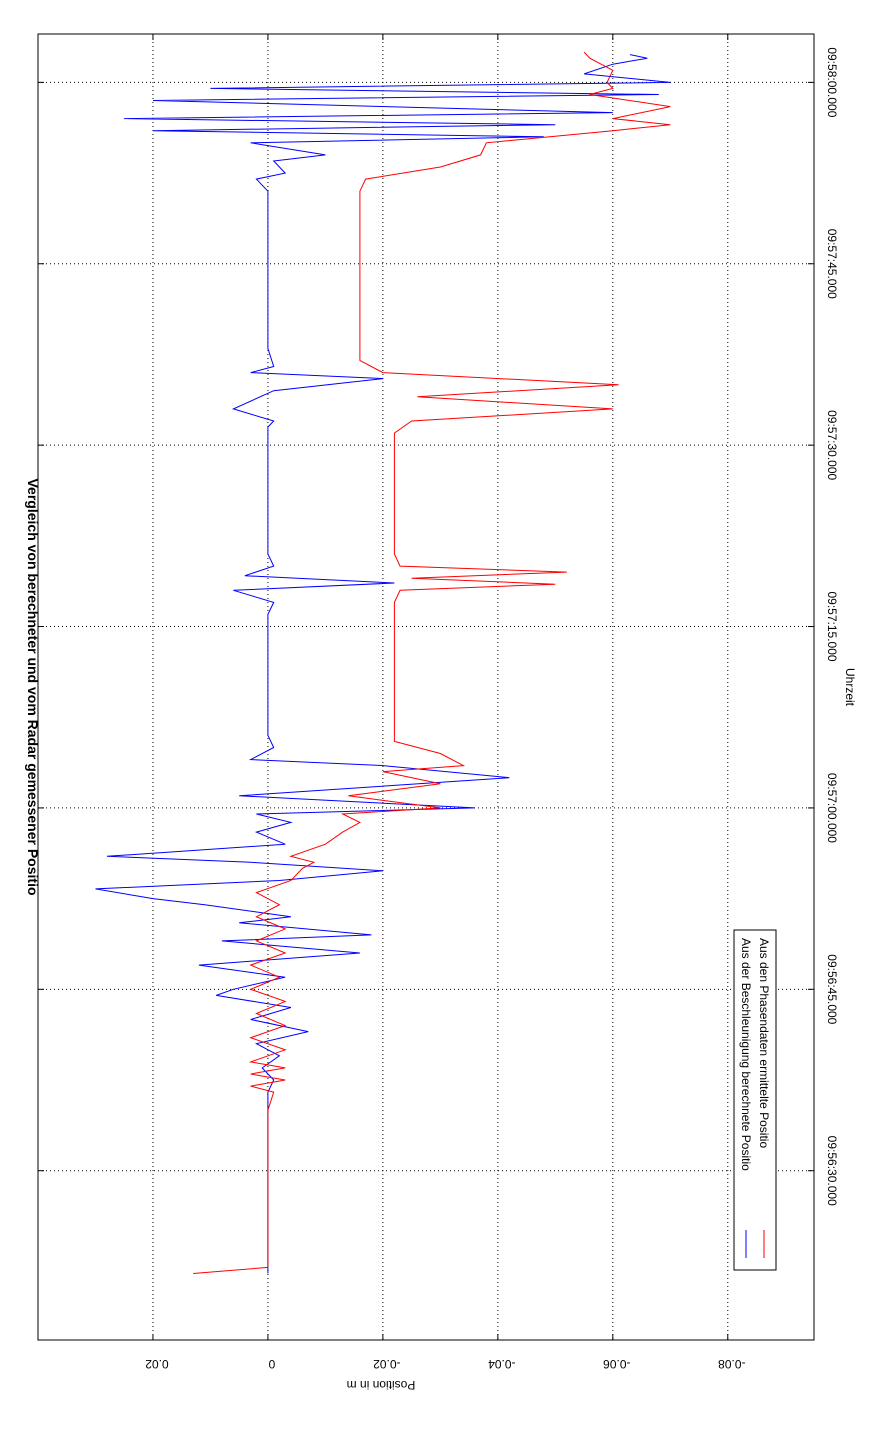  I want to click on y-tick-label: -0.04, so click(502, 1364).